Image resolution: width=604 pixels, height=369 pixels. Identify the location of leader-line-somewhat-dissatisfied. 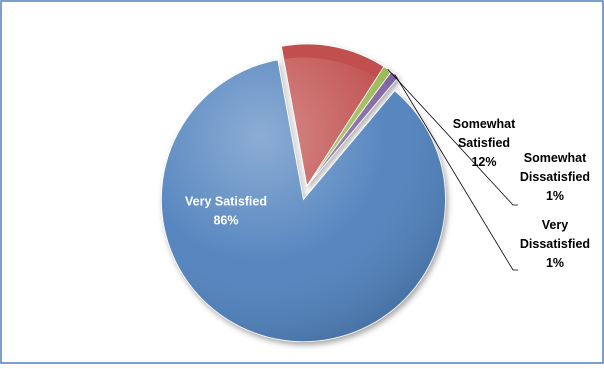
(452, 137).